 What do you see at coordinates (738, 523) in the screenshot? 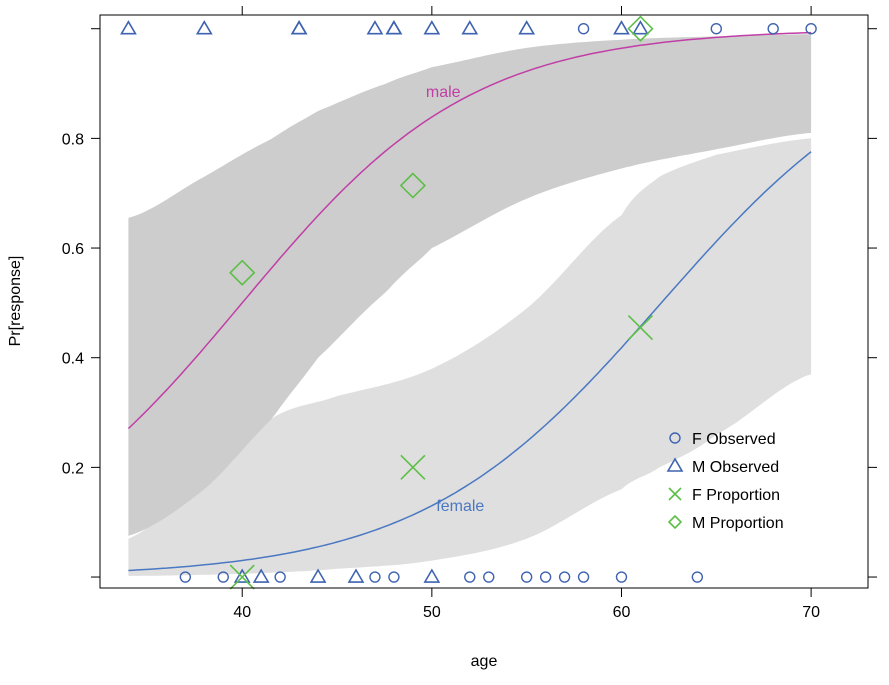
I see `legend-label: M Proportion` at bounding box center [738, 523].